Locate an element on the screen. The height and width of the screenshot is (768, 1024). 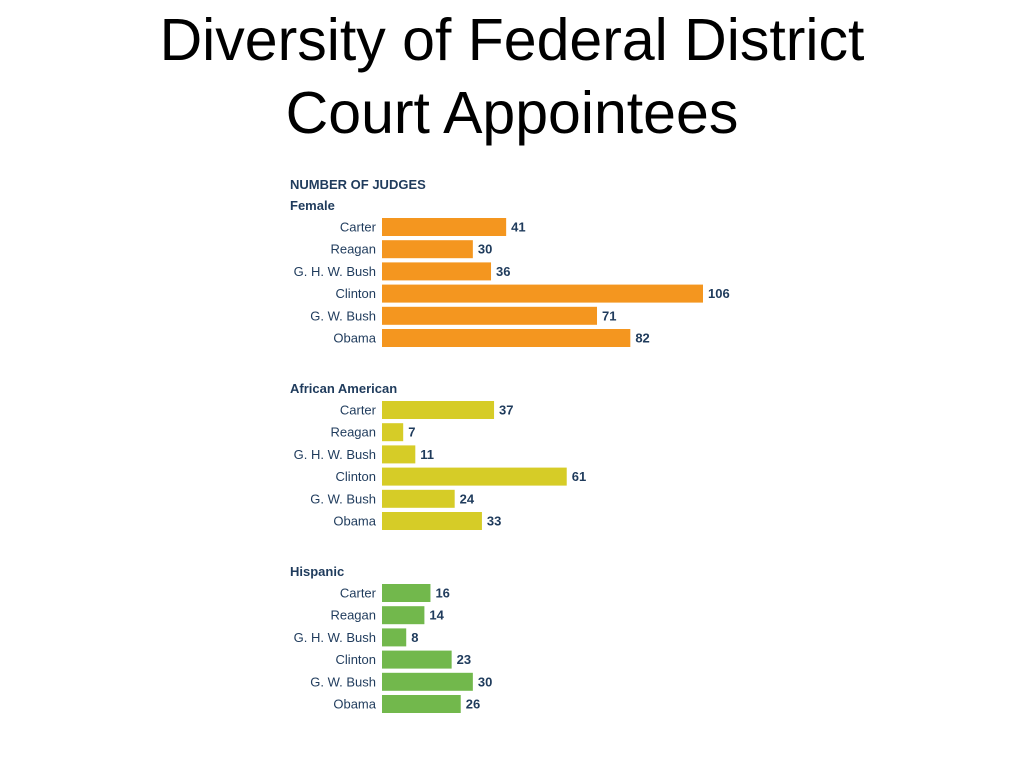
group-title: African American is located at coordinates (343, 388).